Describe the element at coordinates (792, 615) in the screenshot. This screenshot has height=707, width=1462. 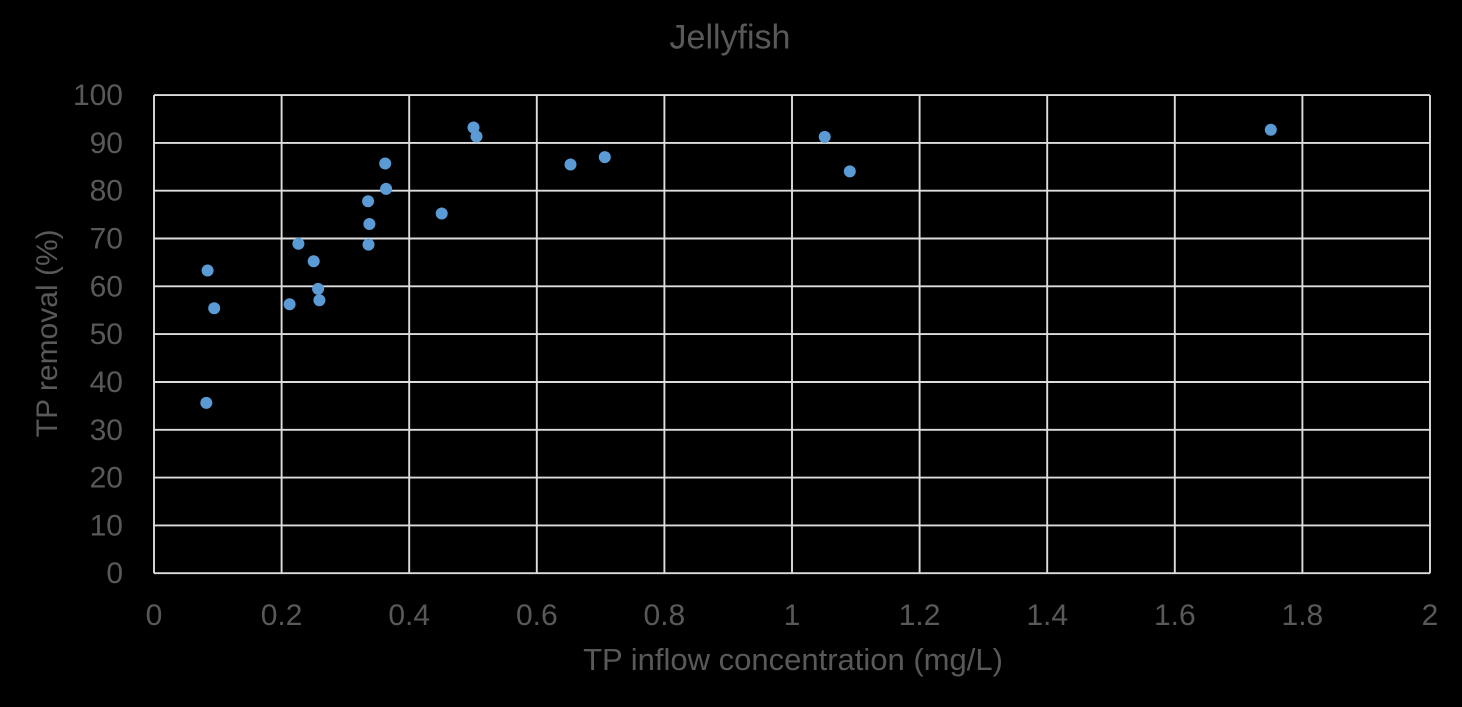
I see `svg-text: 1` at that location.